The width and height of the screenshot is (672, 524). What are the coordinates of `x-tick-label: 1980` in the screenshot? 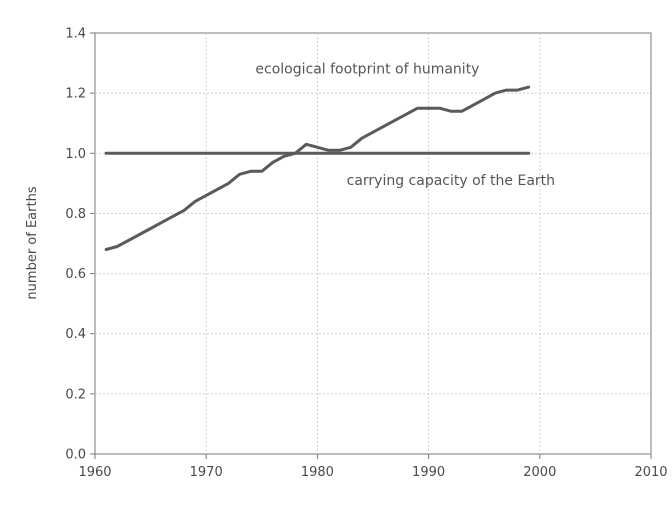 It's located at (317, 472).